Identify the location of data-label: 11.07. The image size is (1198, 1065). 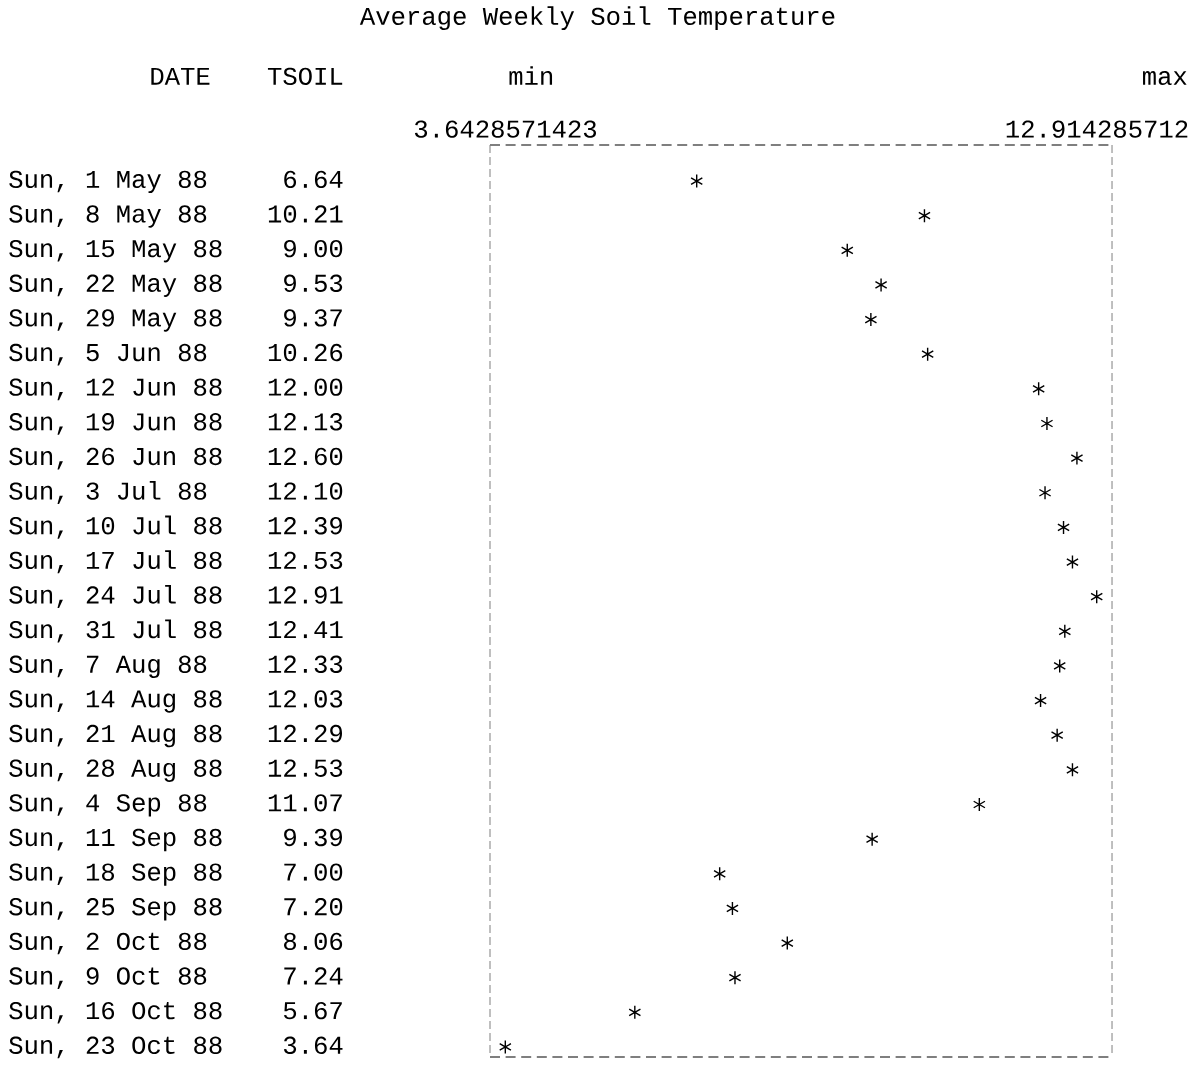
(305, 803).